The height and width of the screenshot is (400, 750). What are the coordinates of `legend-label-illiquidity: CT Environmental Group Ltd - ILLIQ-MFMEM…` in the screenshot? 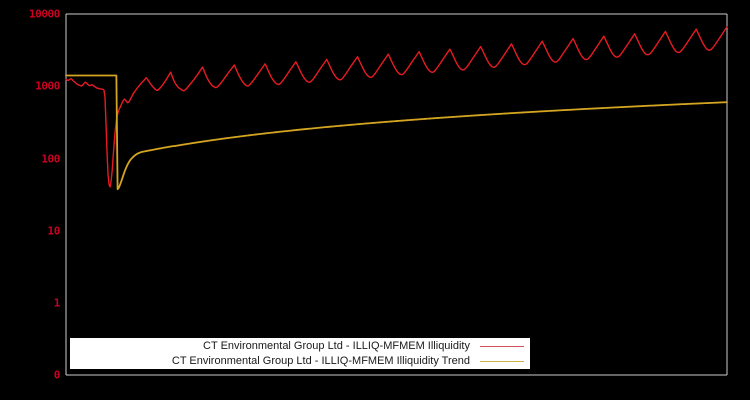 It's located at (336, 345).